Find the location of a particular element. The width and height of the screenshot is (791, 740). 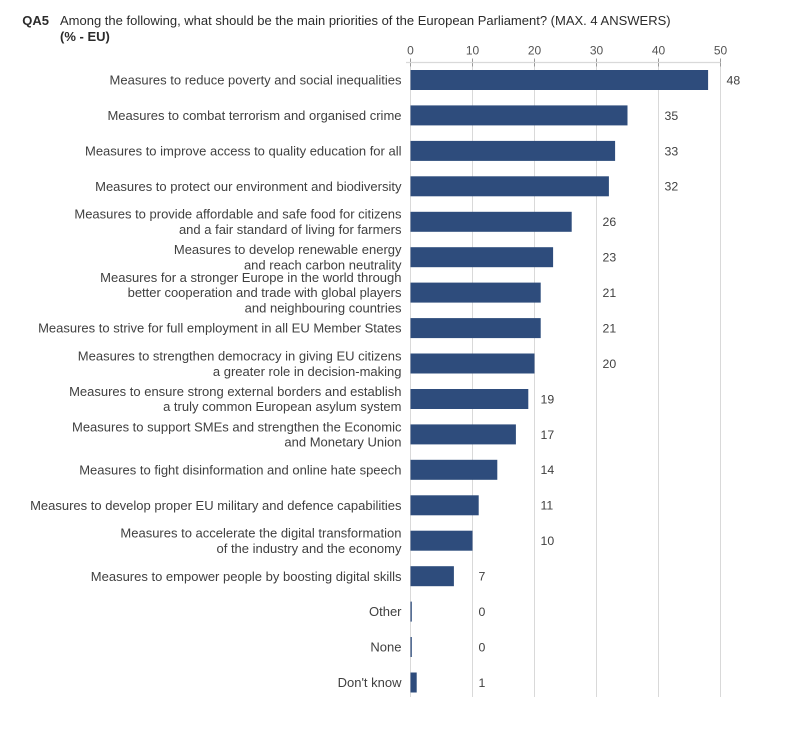

svg-text: 30 is located at coordinates (597, 51).